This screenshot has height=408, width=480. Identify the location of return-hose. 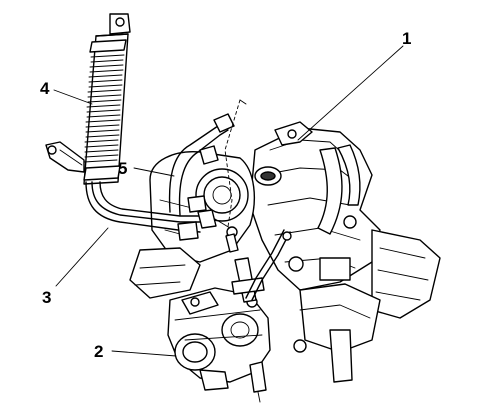
(207, 176).